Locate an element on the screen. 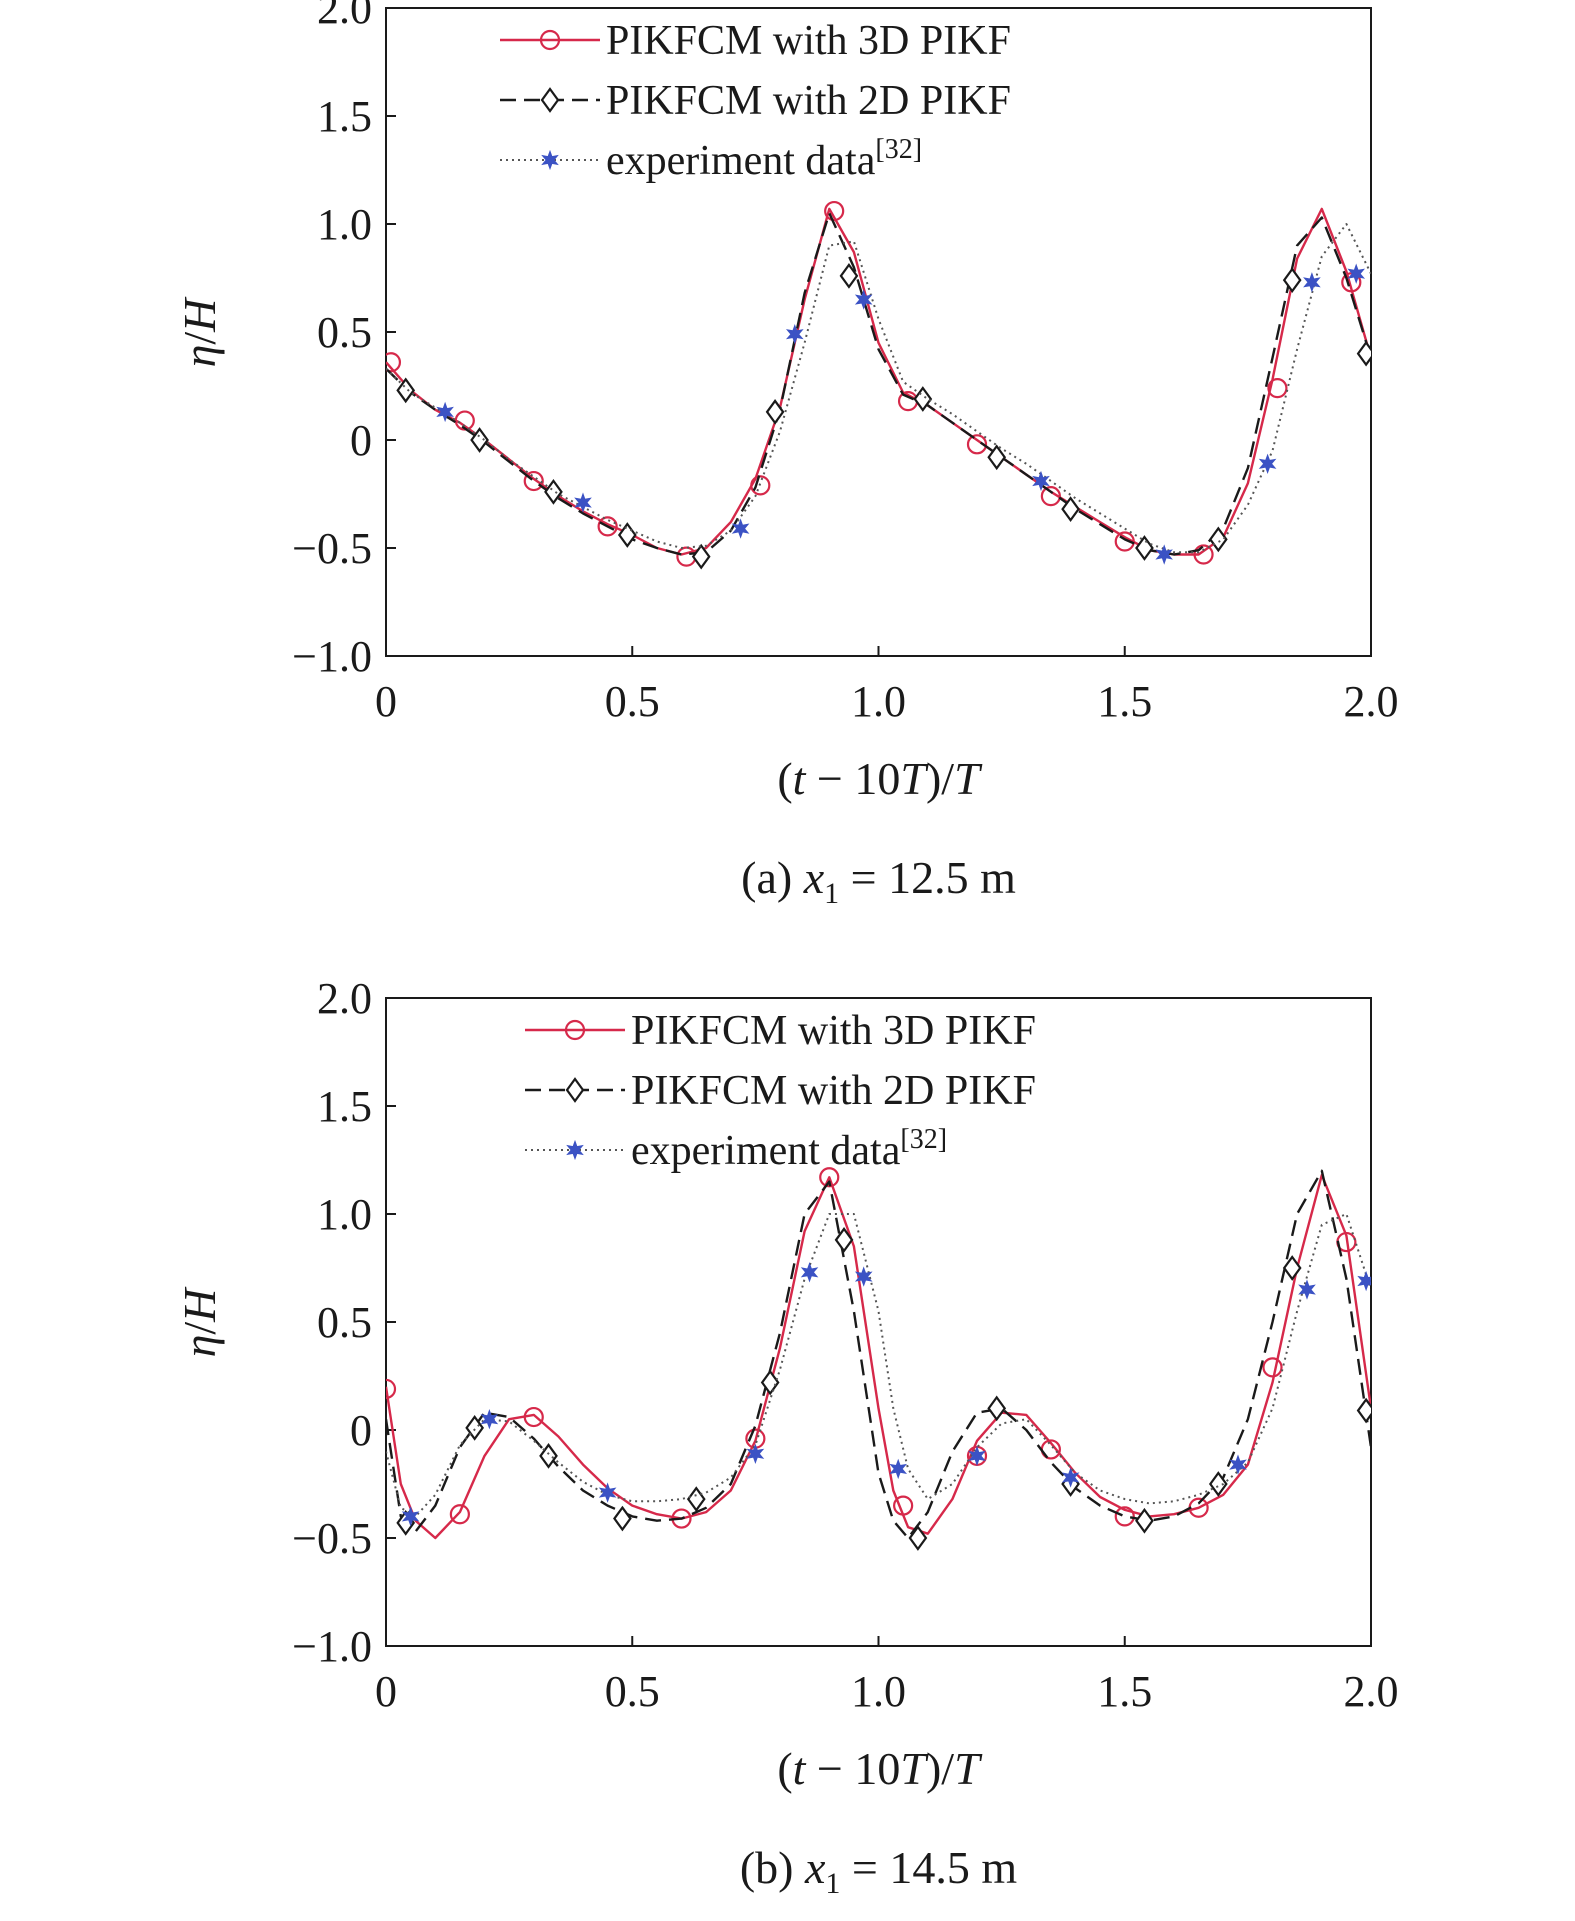  caption-var: x is located at coordinates (814, 877).